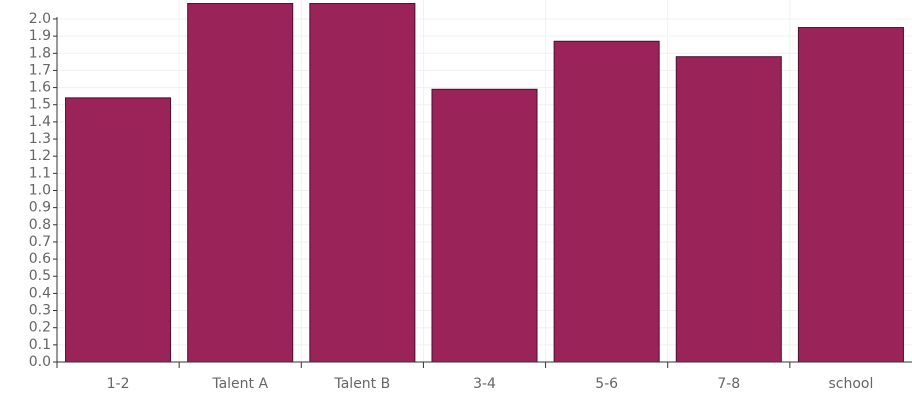 Image resolution: width=912 pixels, height=396 pixels. What do you see at coordinates (40, 225) in the screenshot?
I see `y-tick-label: 0.8` at bounding box center [40, 225].